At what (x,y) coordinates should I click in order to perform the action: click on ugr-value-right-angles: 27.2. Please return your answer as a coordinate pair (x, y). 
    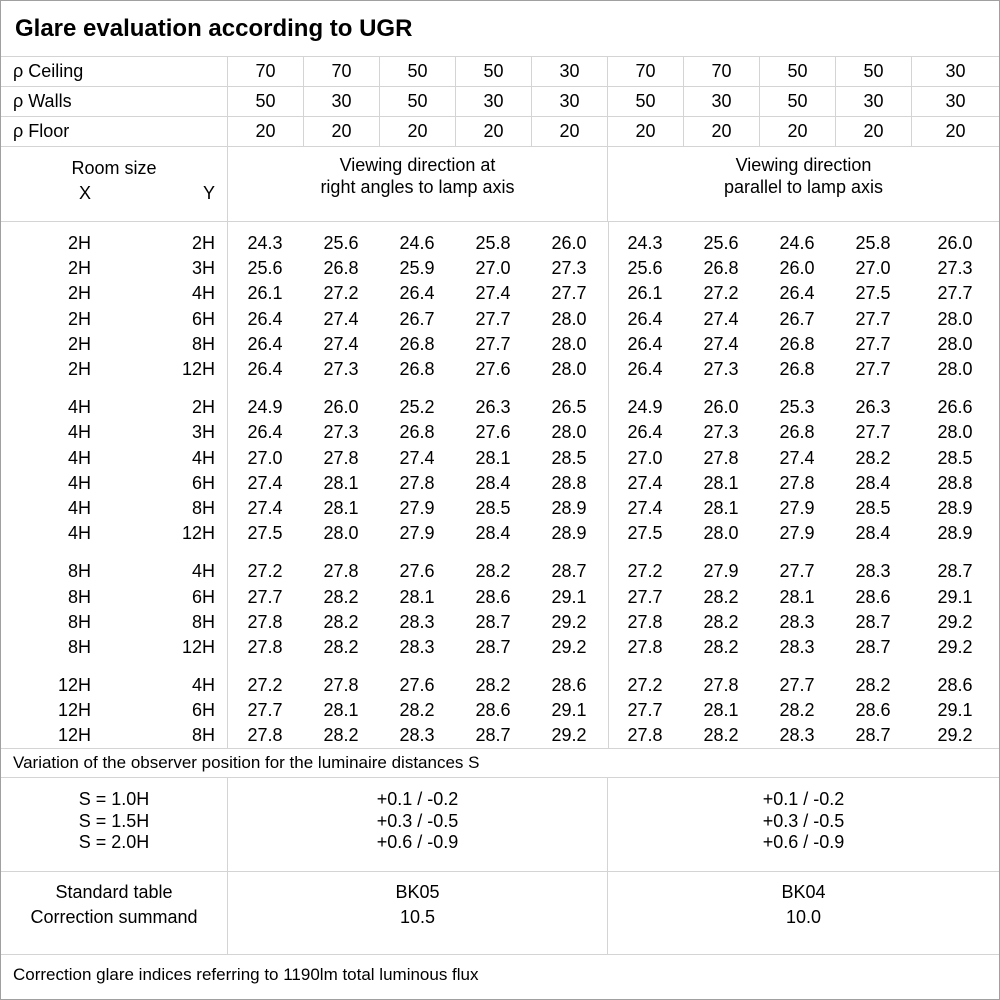
    Looking at the image, I should click on (265, 571).